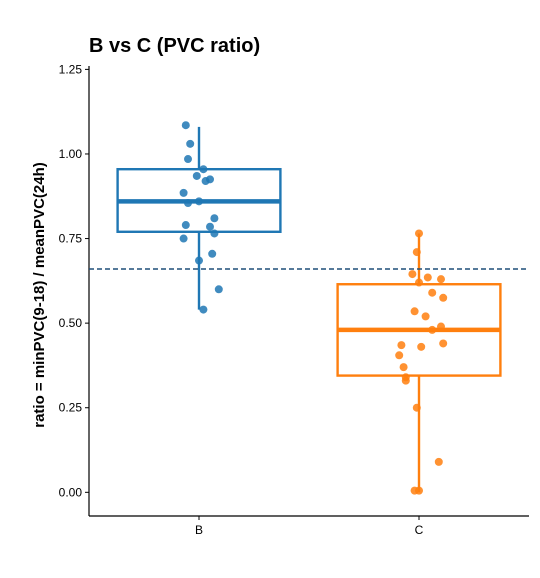  What do you see at coordinates (71, 408) in the screenshot?
I see `y-tick-label: 0.25` at bounding box center [71, 408].